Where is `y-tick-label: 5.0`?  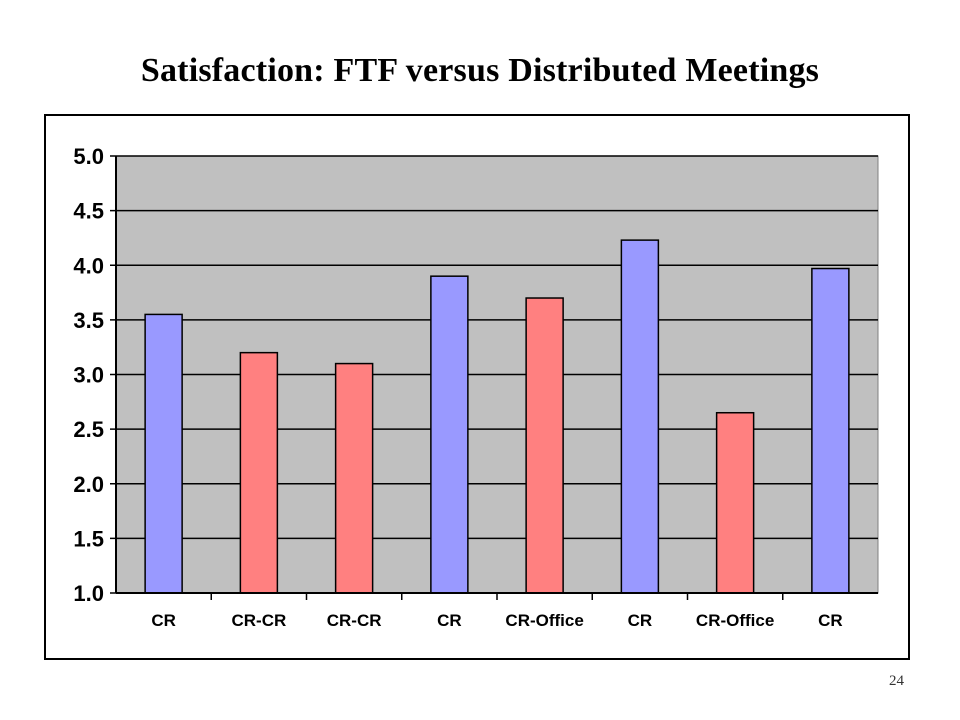
y-tick-label: 5.0 is located at coordinates (88, 156).